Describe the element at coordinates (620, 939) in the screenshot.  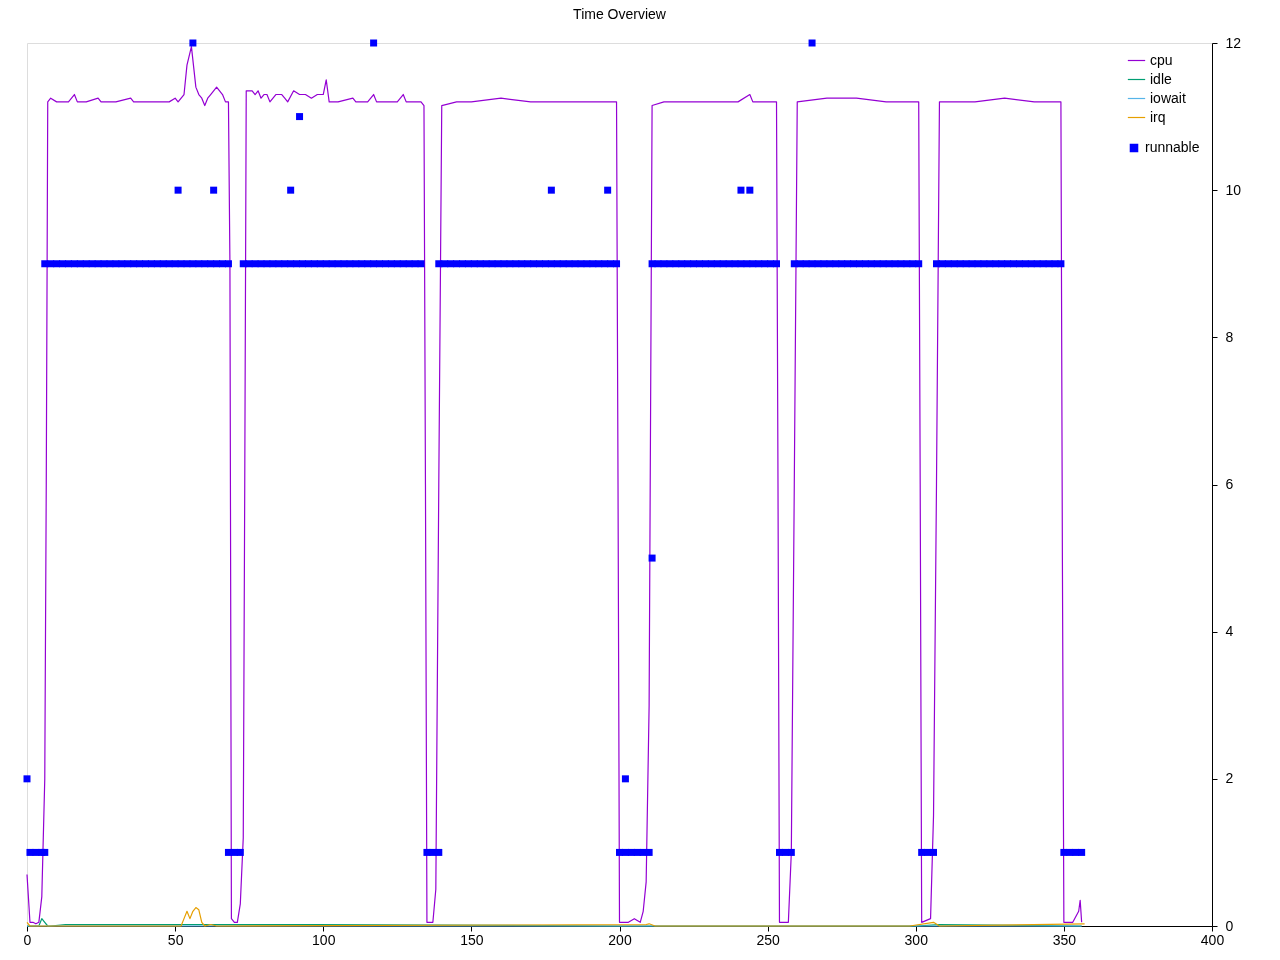
I see `x-tick-label: 200` at that location.